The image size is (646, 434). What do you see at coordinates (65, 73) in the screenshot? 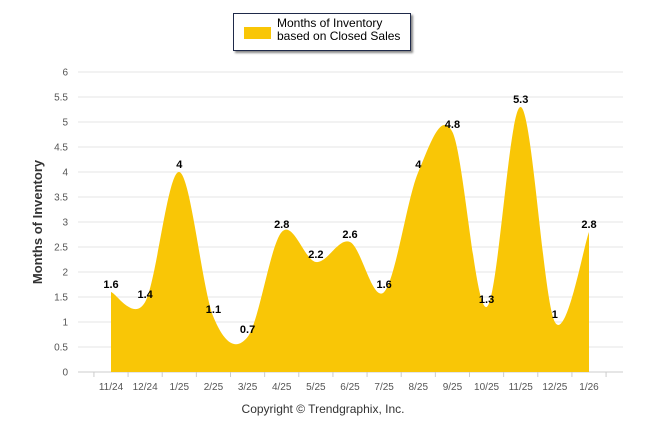
I see `y-tick-label: 6` at bounding box center [65, 73].